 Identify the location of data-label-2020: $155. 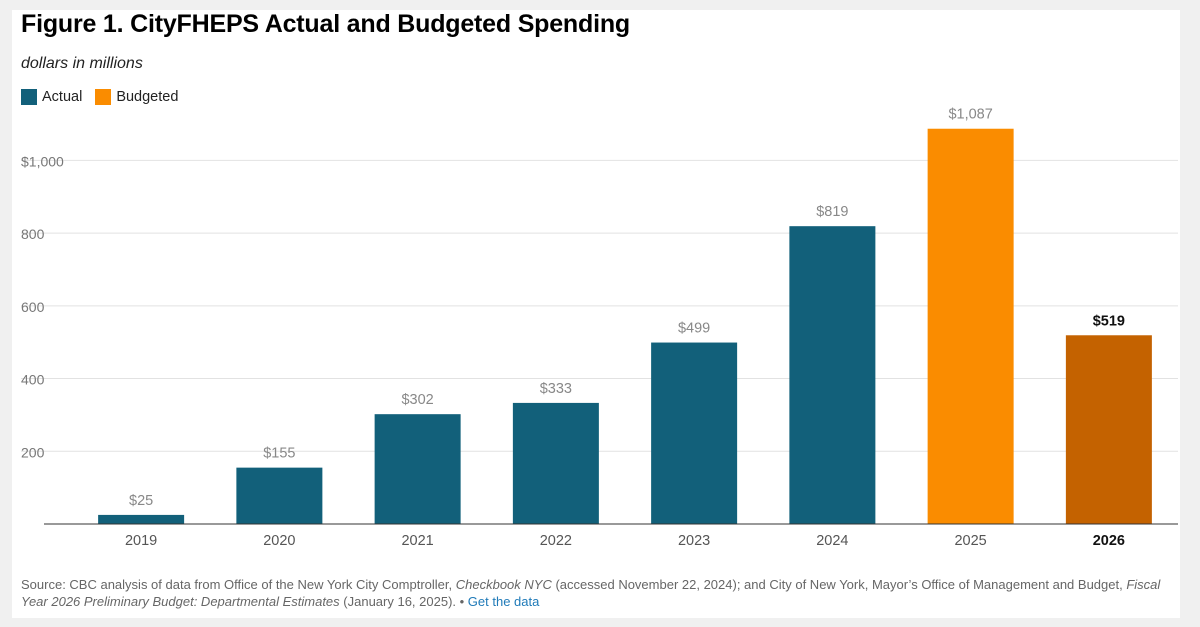
(279, 454).